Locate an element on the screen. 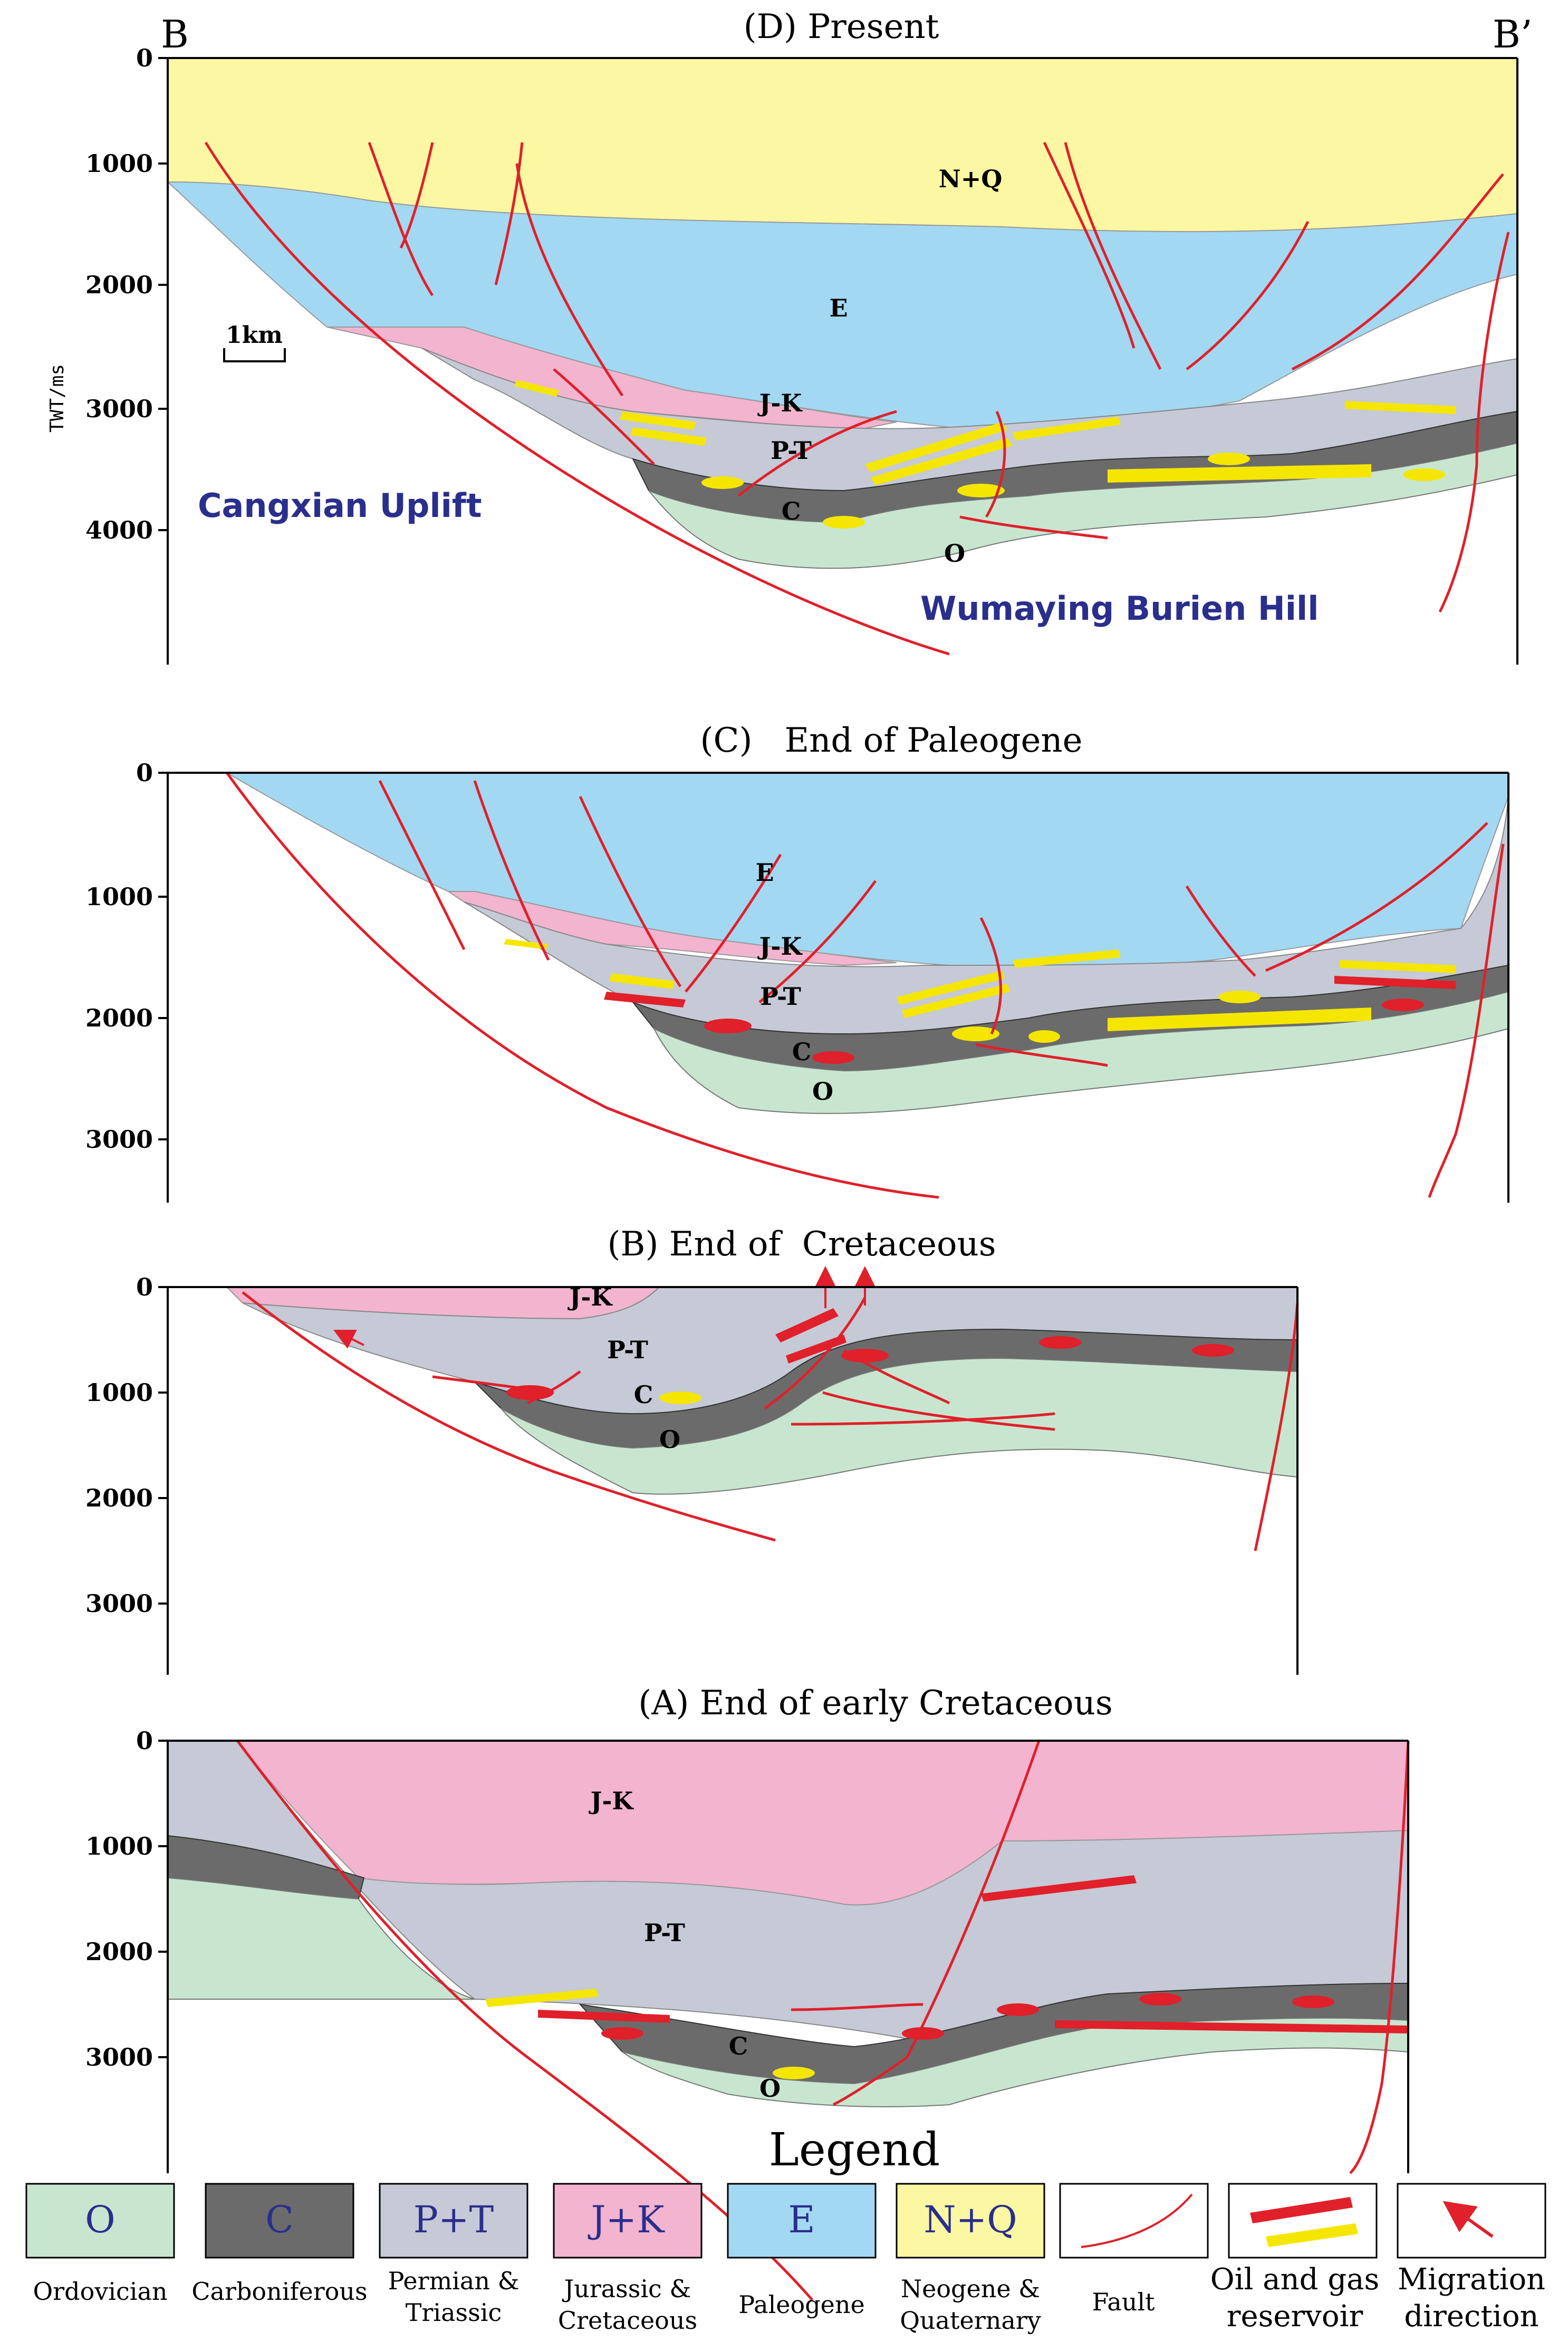 The width and height of the screenshot is (1568, 2351). svg-text: C is located at coordinates (279, 2219).